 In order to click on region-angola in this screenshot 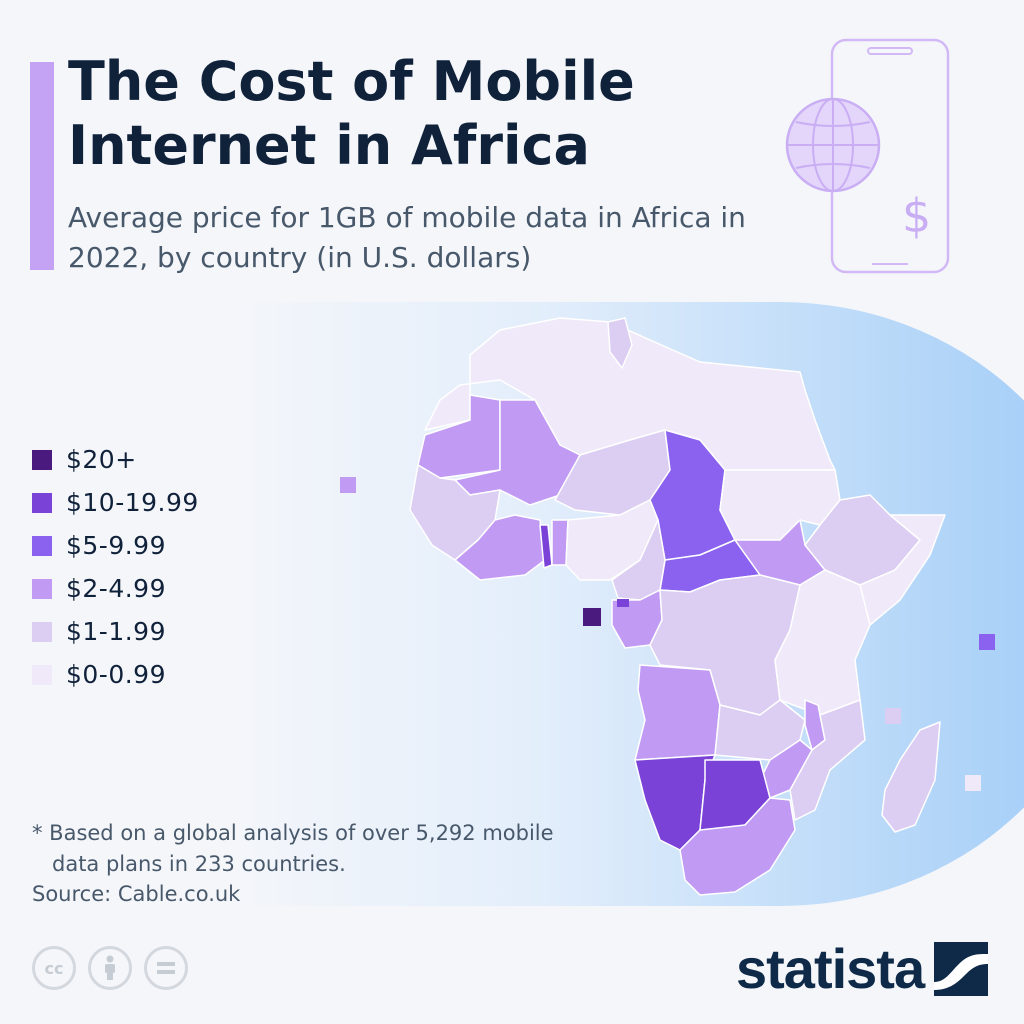, I will do `click(677, 712)`.